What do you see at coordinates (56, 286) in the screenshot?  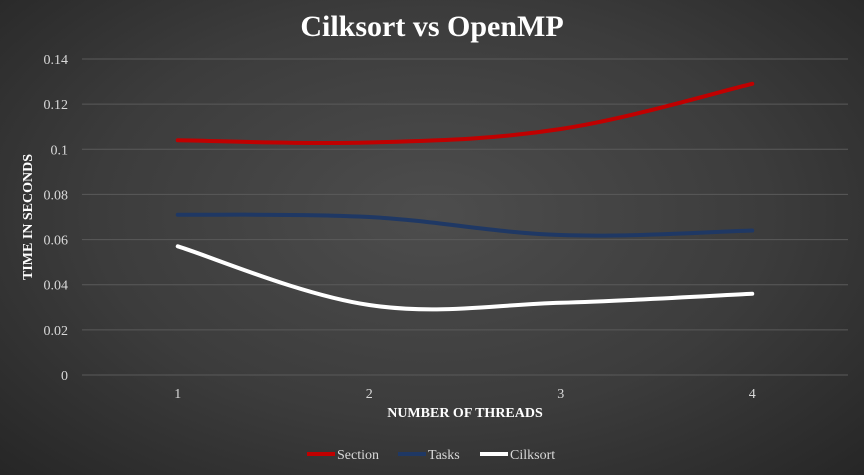 I see `y-tick-label: 0.04` at bounding box center [56, 286].